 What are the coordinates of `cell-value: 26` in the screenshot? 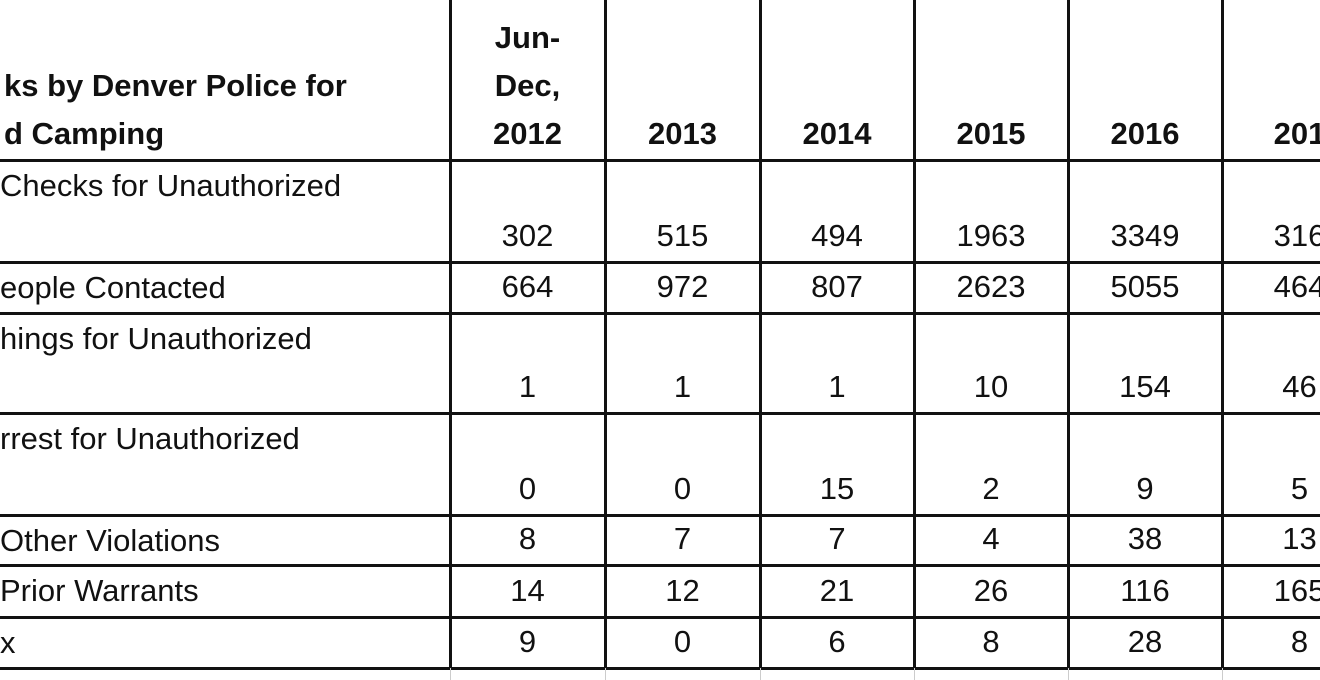 It's located at (991, 591).